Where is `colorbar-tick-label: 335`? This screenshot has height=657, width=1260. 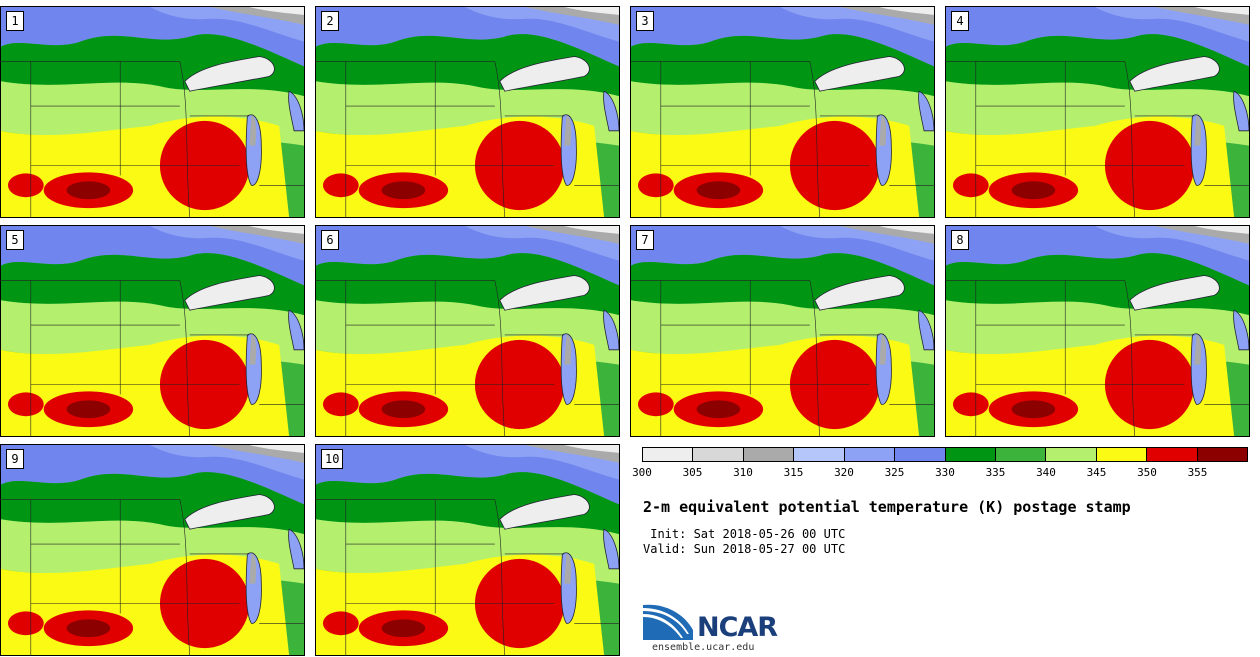 colorbar-tick-label: 335 is located at coordinates (995, 472).